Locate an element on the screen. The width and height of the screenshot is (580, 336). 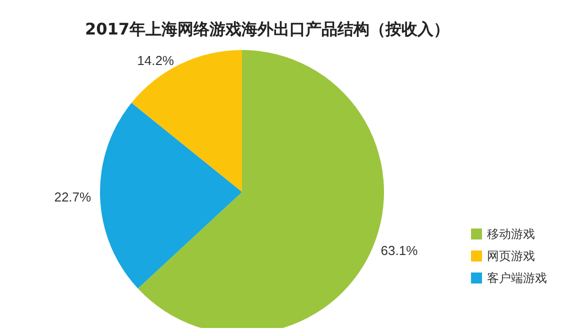
chart-title: 2017年上海网络游戏海外出口产品结构（按收入） is located at coordinates (267, 29).